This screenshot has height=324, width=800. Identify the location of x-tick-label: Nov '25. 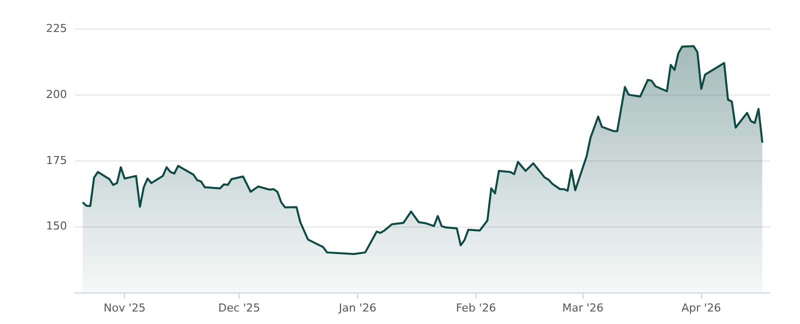
(125, 307).